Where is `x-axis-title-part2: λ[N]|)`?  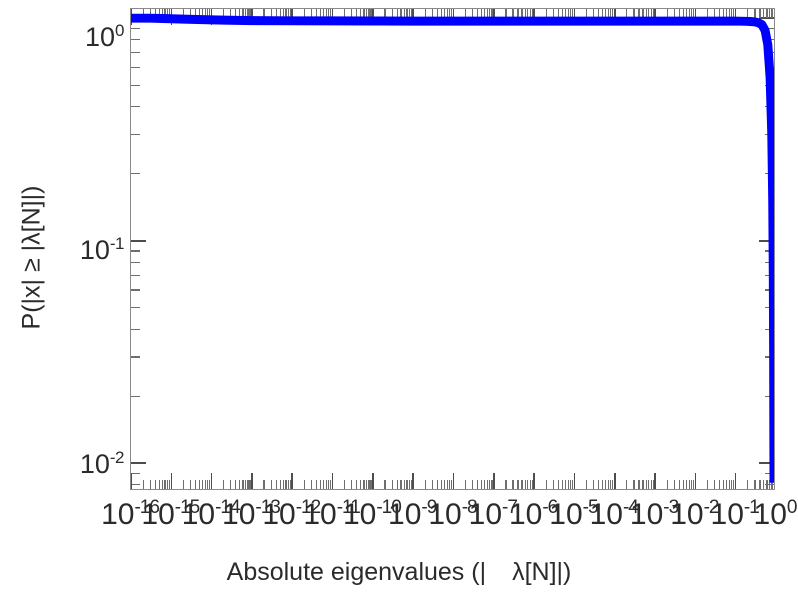 x-axis-title-part2: λ[N]|) is located at coordinates (542, 572).